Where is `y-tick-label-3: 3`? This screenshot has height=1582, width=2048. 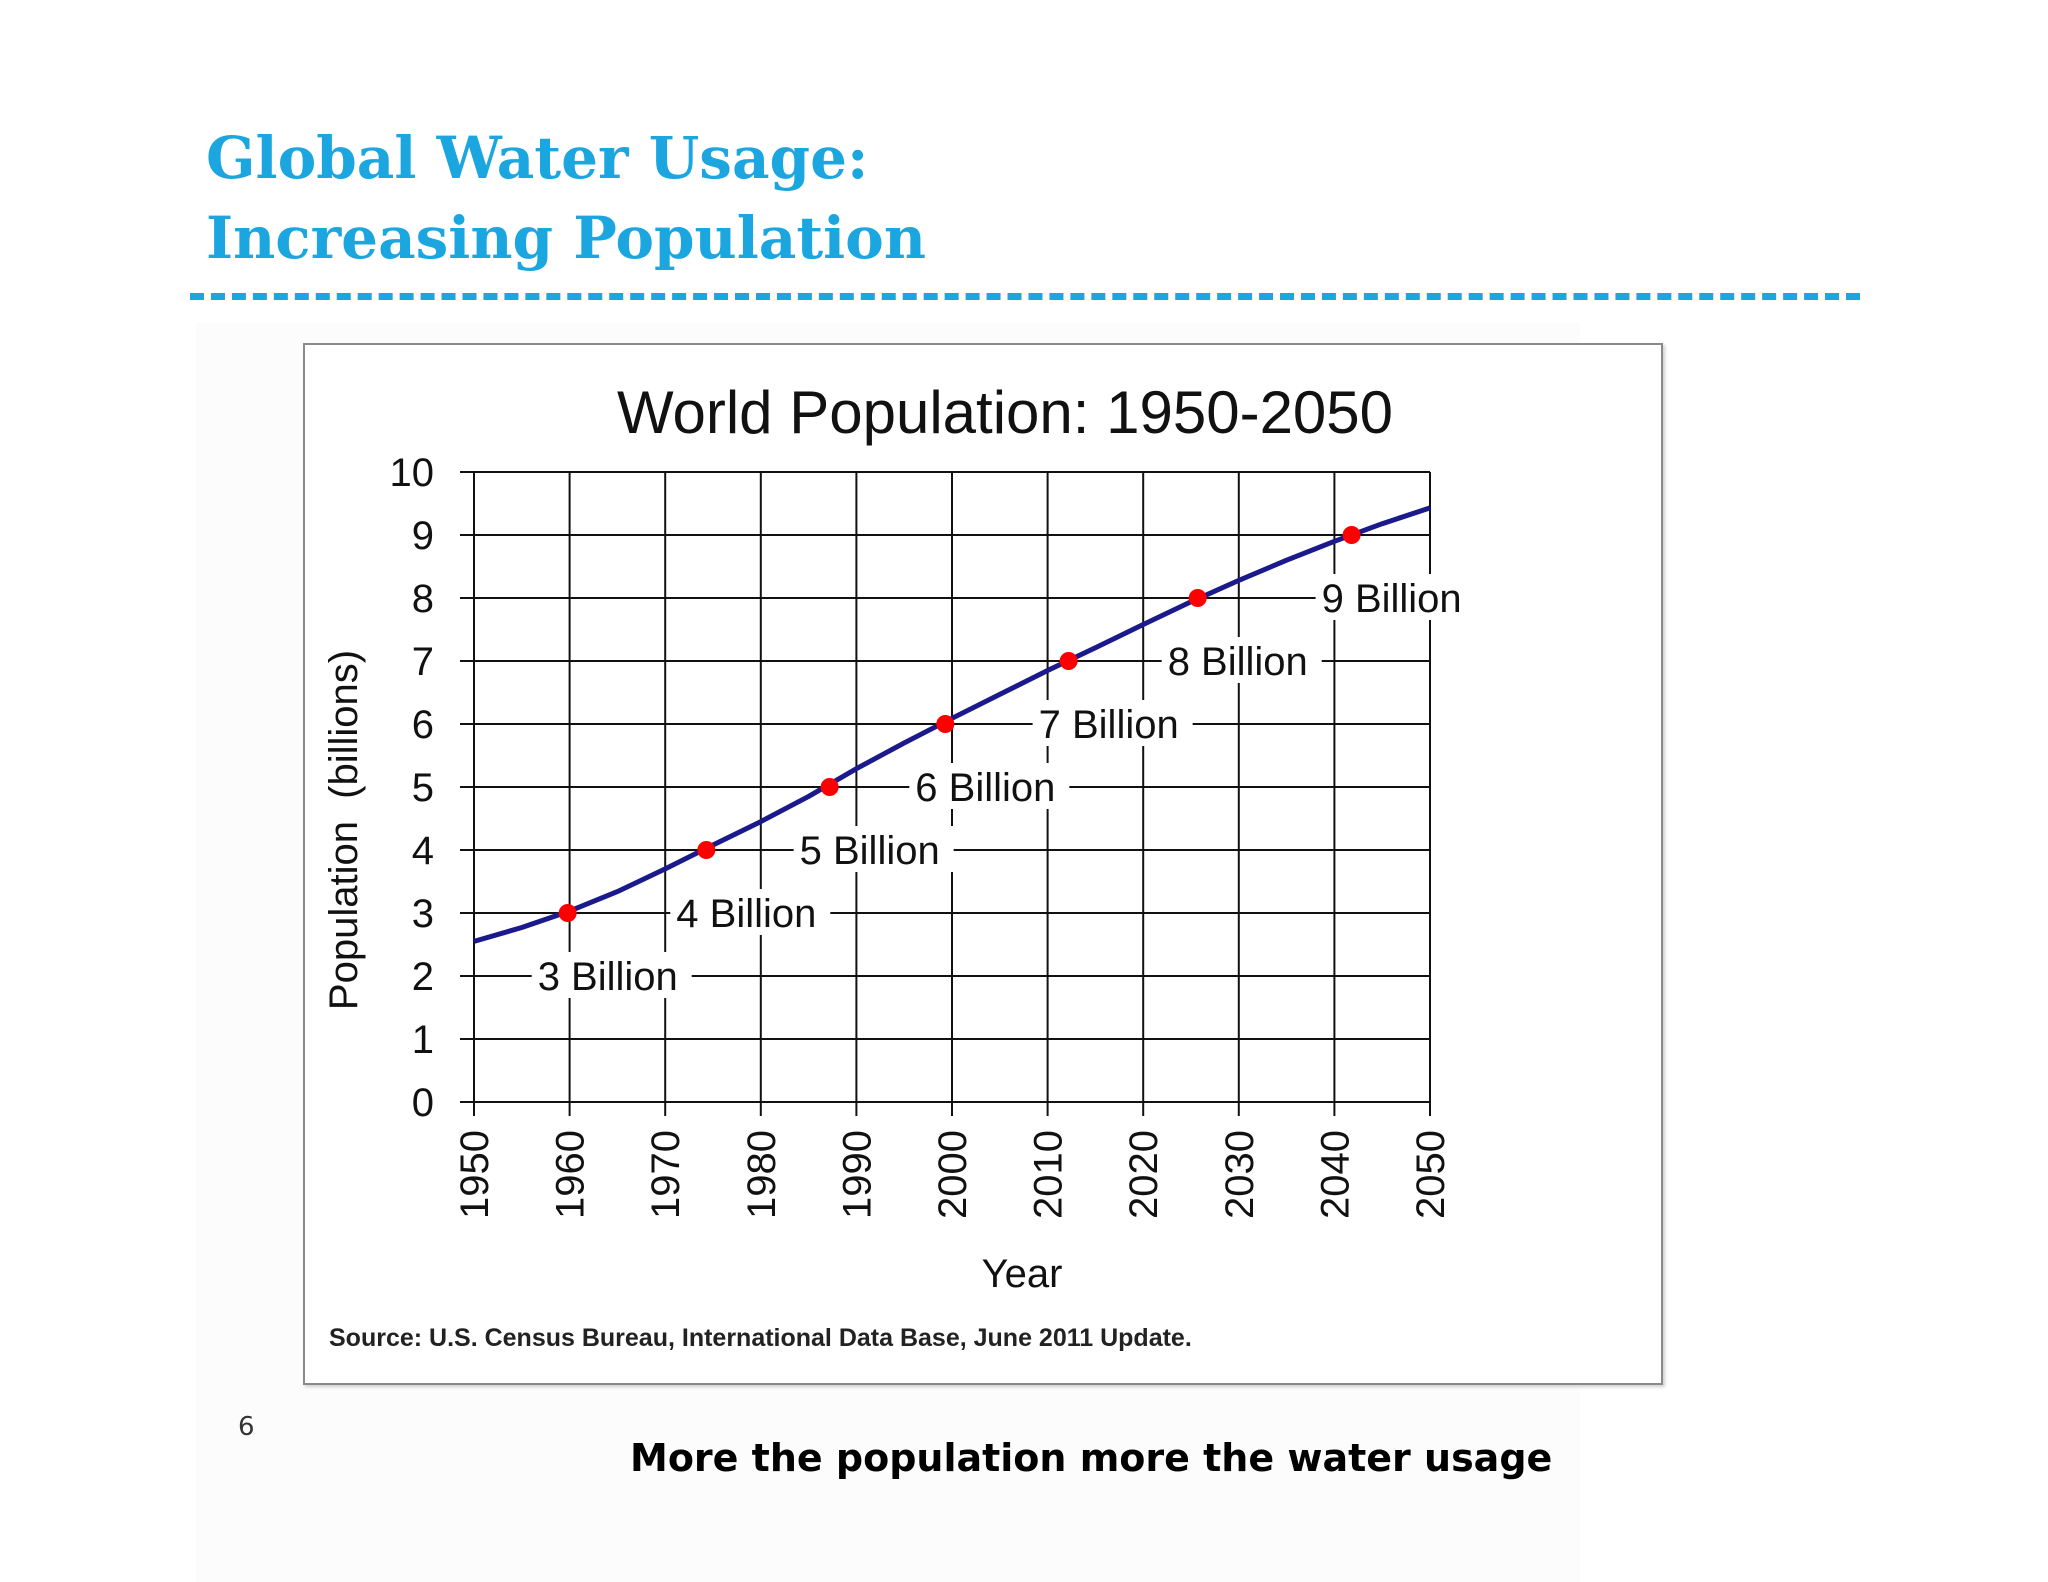
y-tick-label-3: 3 is located at coordinates (423, 914).